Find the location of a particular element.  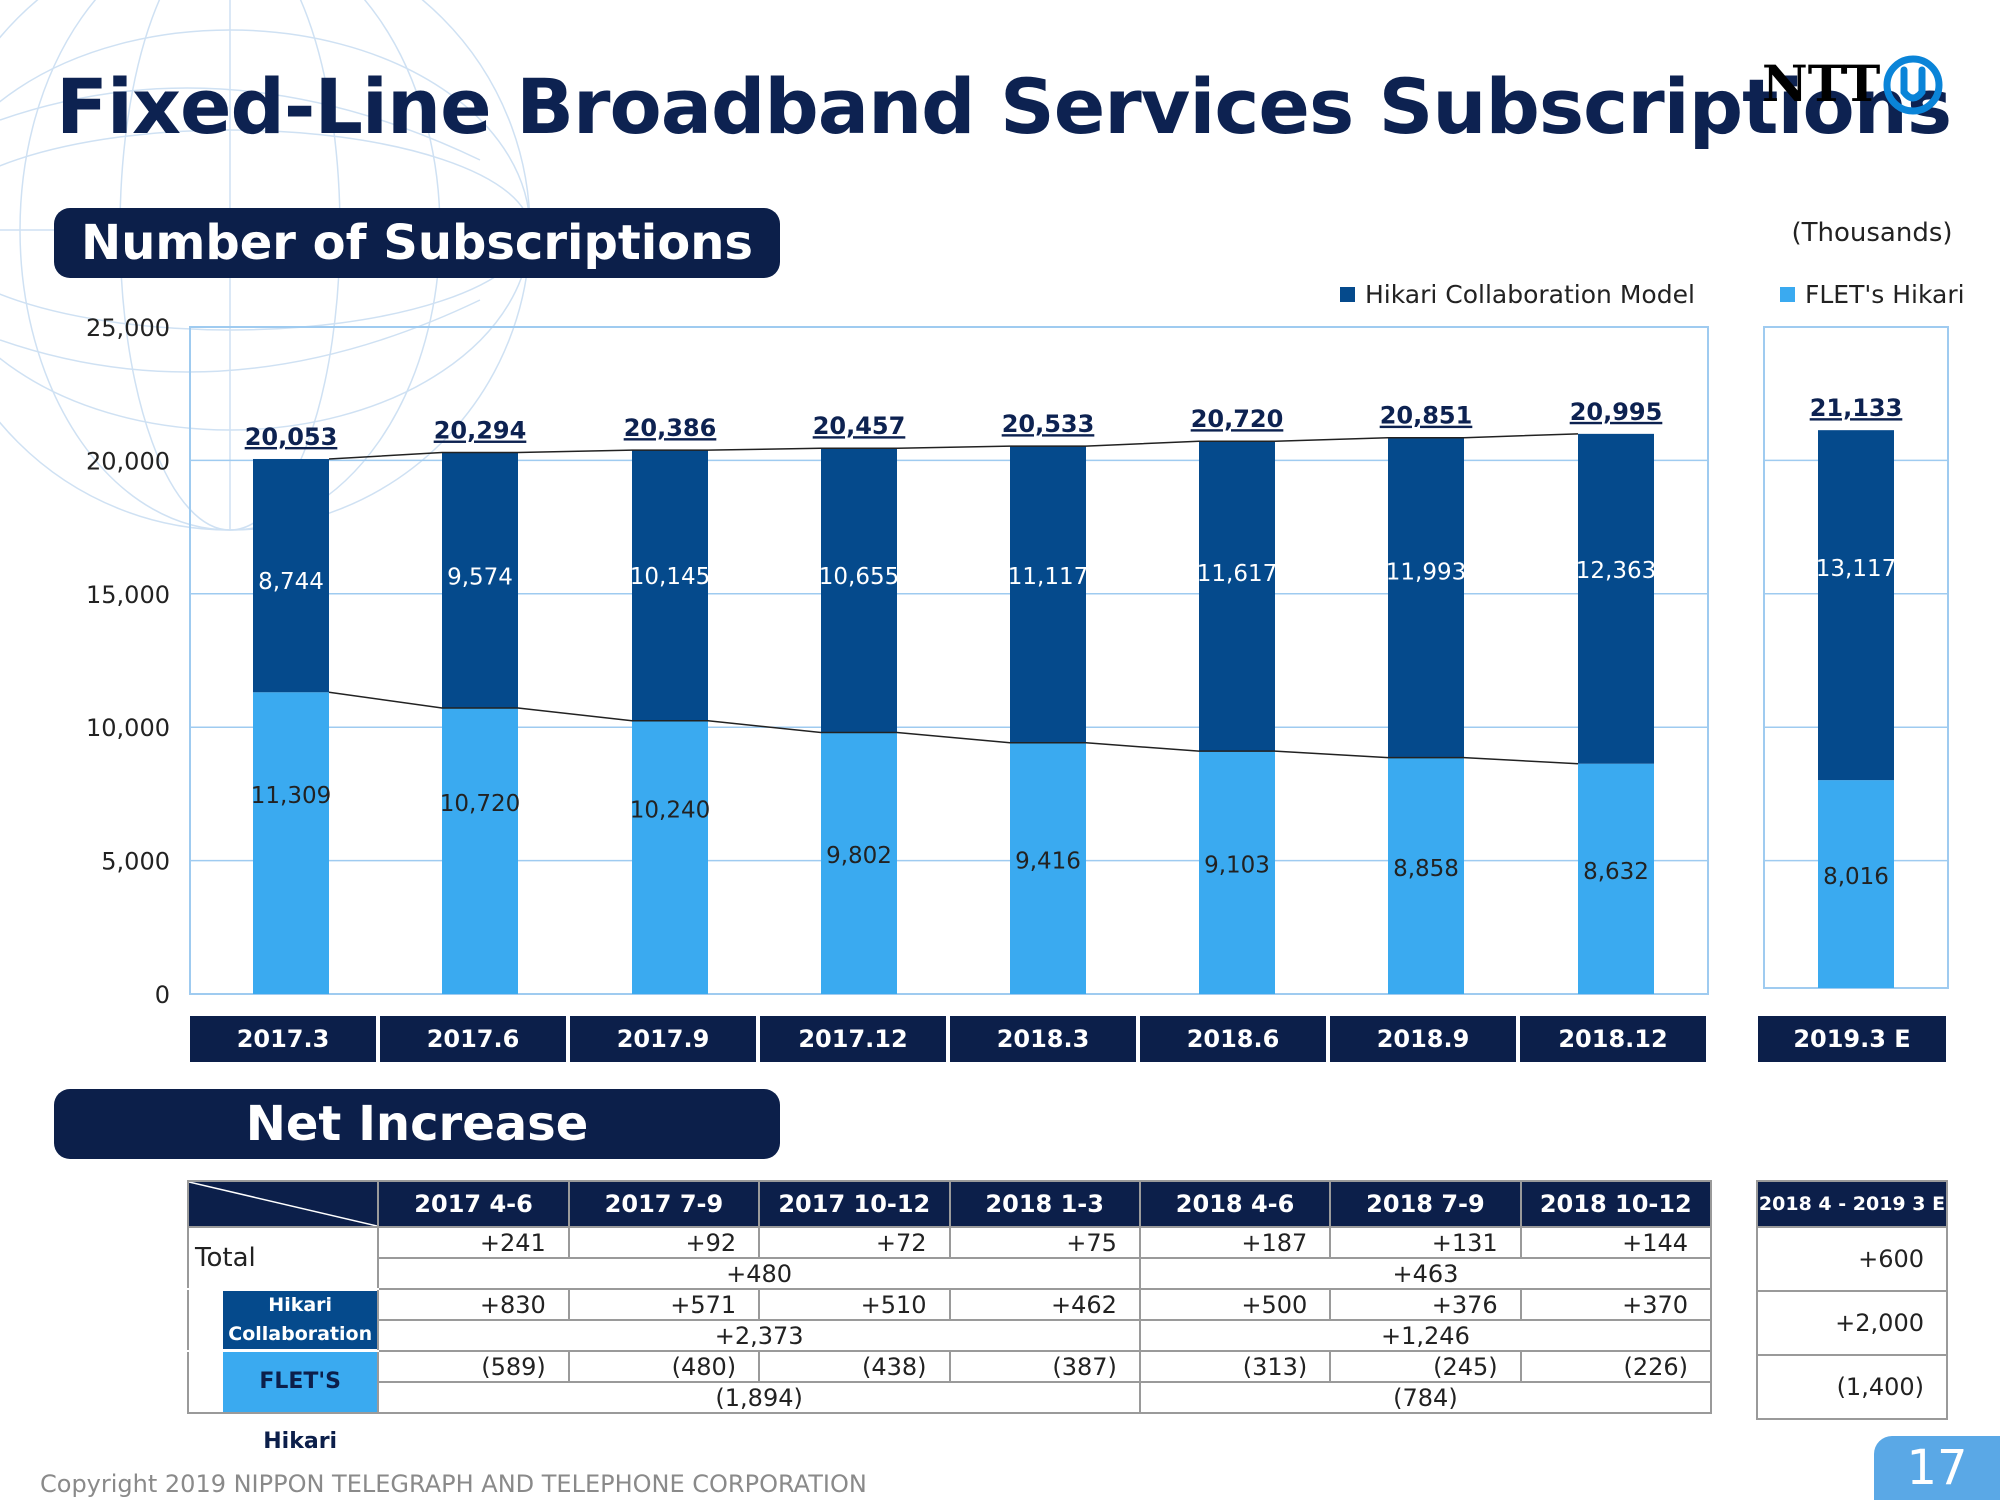

x-category-label: 2017.9 is located at coordinates (663, 1039).